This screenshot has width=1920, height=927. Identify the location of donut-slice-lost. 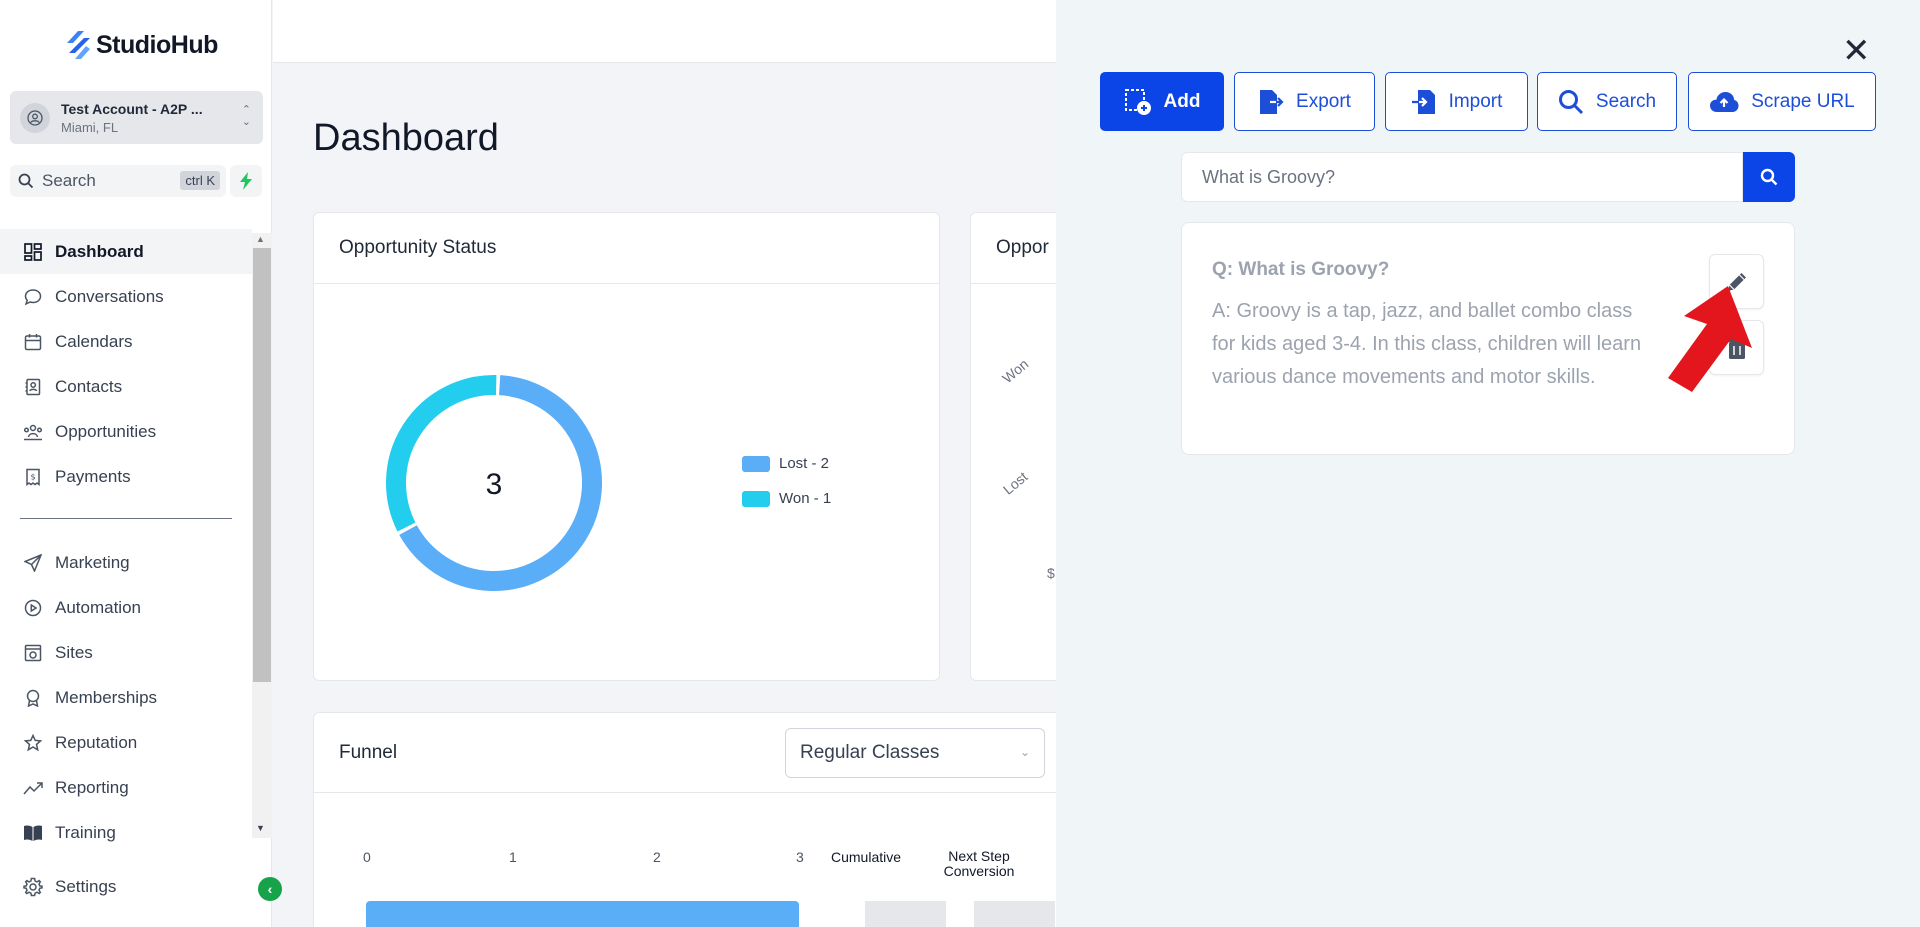
(500, 483).